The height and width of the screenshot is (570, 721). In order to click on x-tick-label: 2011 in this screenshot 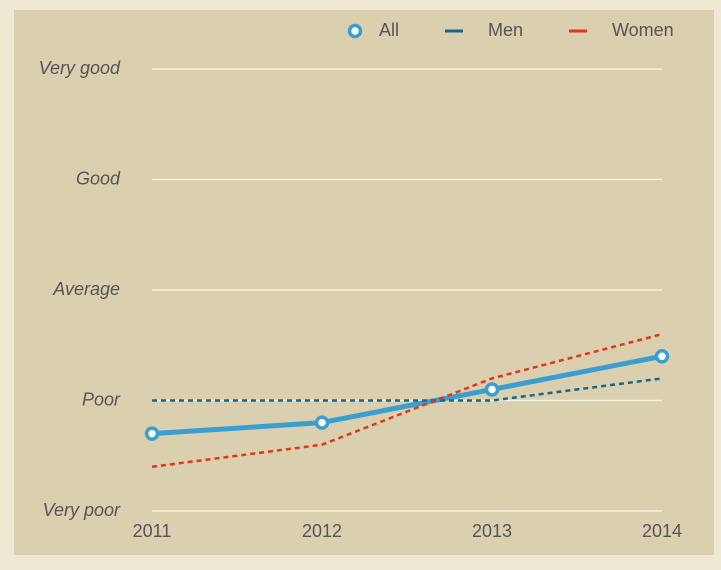, I will do `click(152, 531)`.